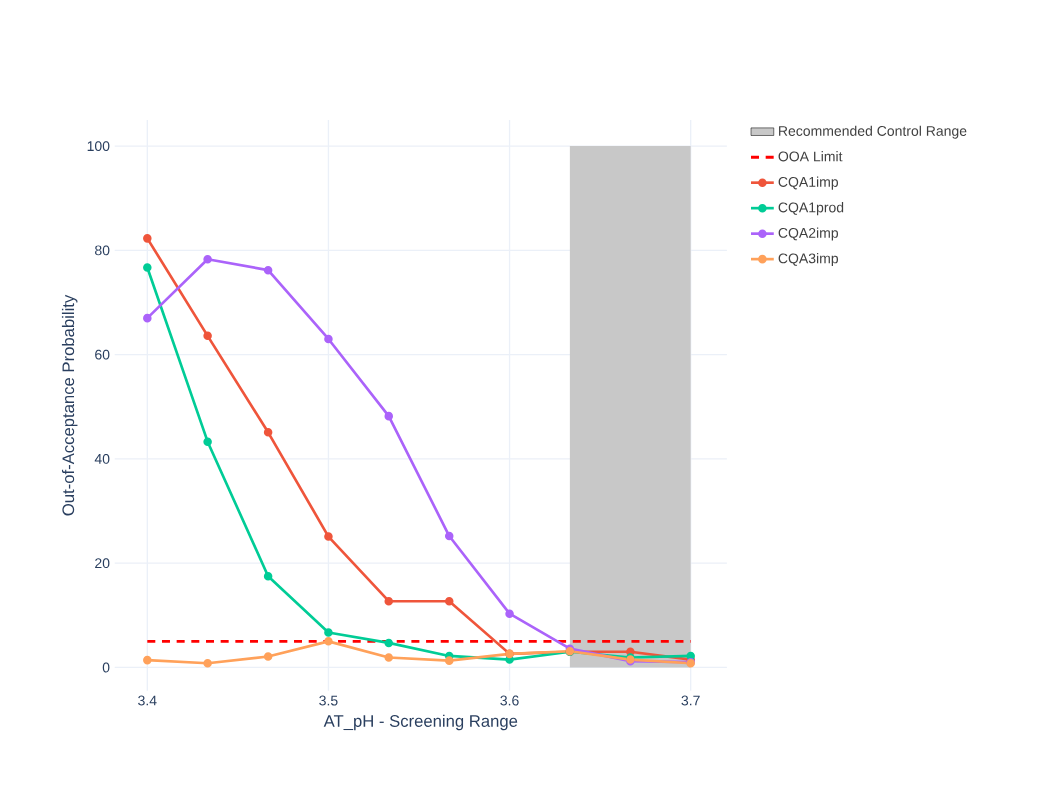 This screenshot has width=1059, height=802. What do you see at coordinates (102, 250) in the screenshot?
I see `y-tick-label: 80` at bounding box center [102, 250].